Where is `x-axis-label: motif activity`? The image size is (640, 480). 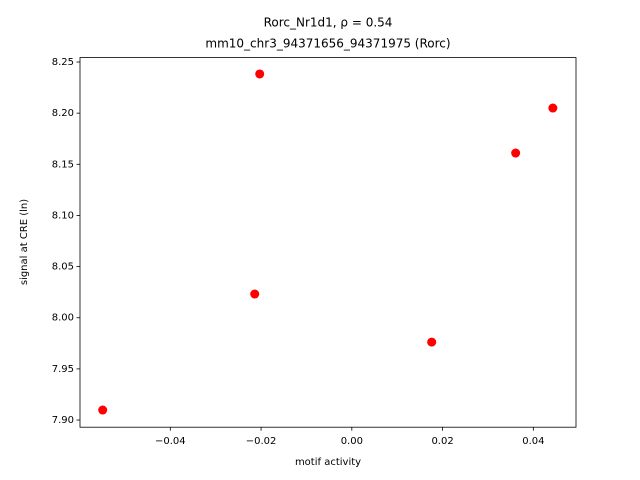 x-axis-label: motif activity is located at coordinates (328, 462).